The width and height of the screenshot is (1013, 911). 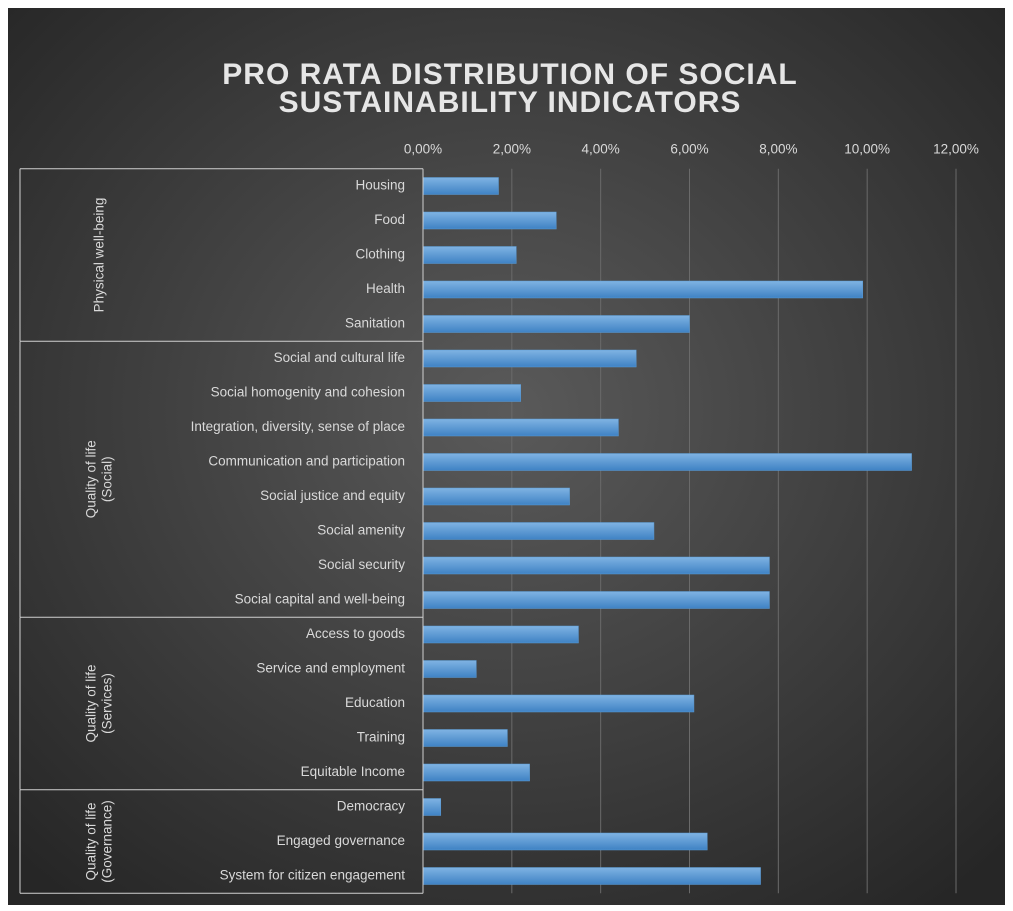 What do you see at coordinates (330, 668) in the screenshot?
I see `y-tick-label: Service and employment` at bounding box center [330, 668].